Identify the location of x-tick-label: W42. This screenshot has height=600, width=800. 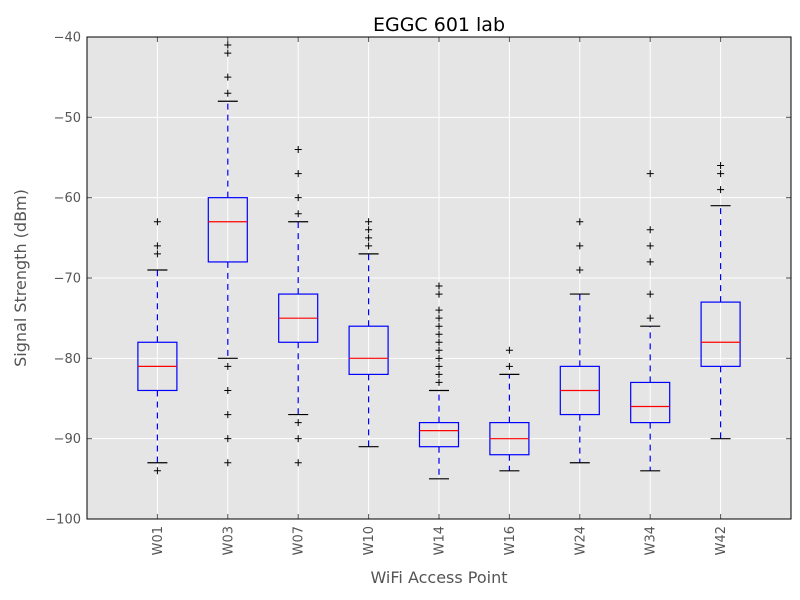
(721, 540).